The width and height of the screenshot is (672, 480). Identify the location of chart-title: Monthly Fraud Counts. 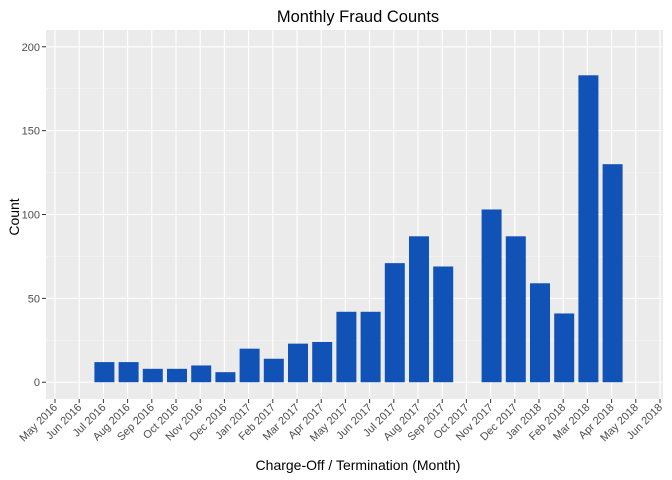
(358, 17).